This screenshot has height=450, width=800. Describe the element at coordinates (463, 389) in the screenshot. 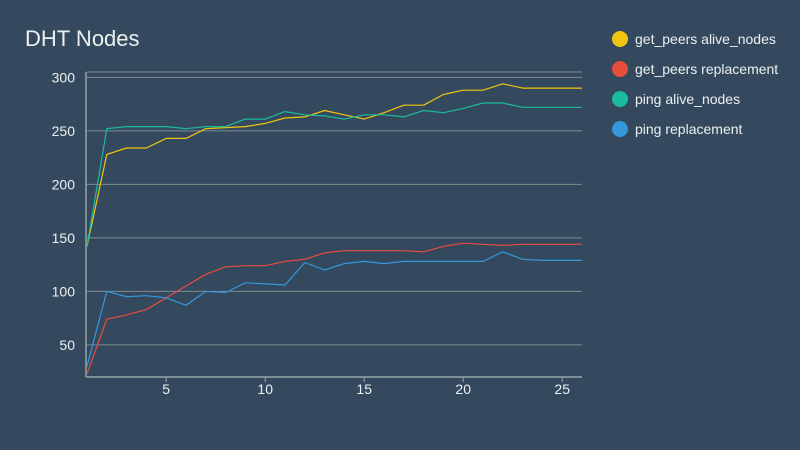

I see `x-tick-label: 20` at that location.